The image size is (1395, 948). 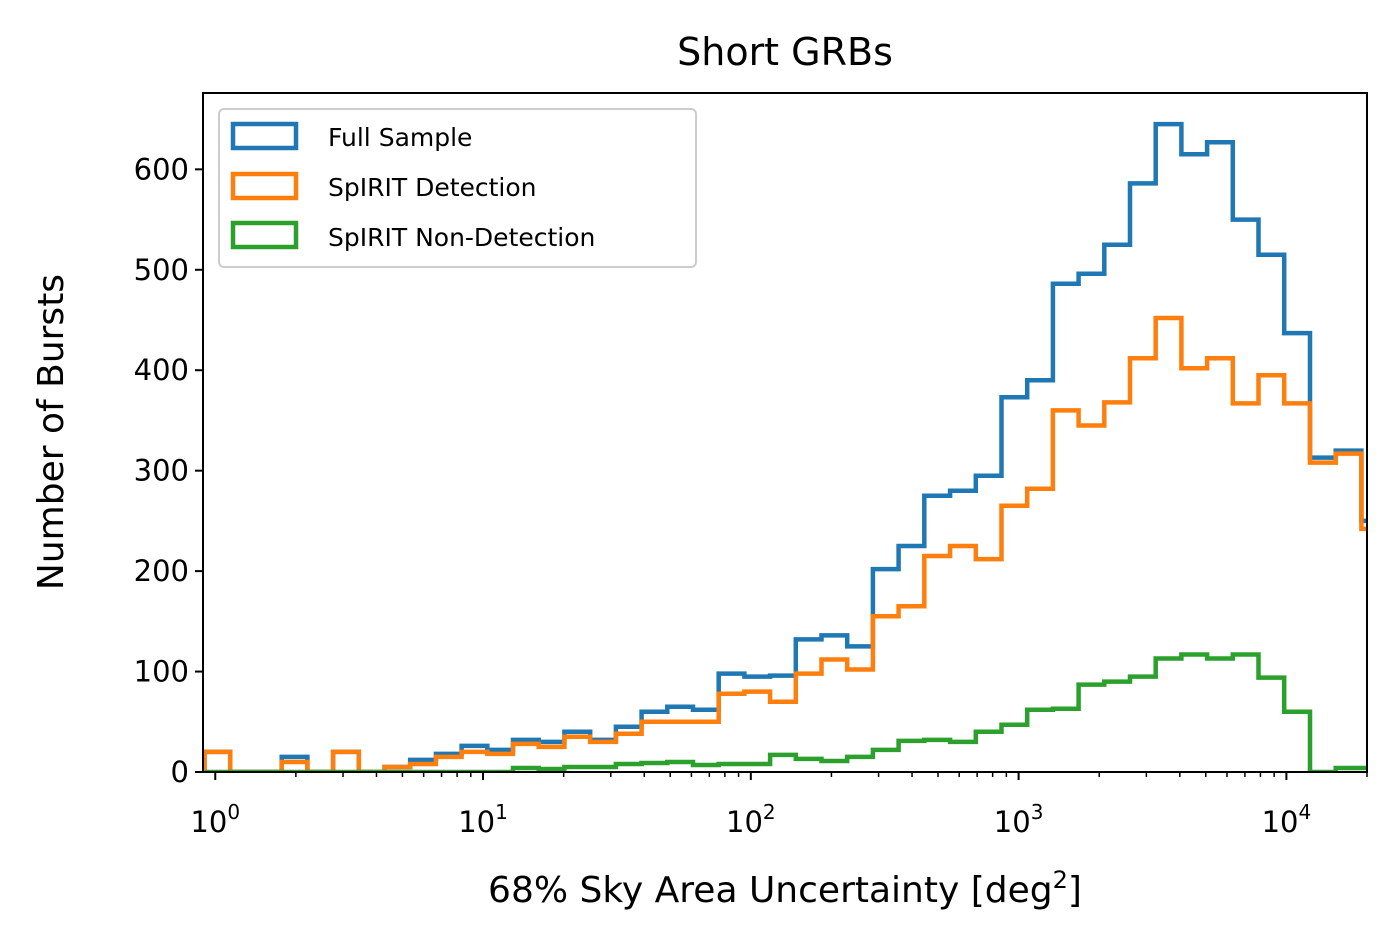 I want to click on x-tick-label: 10¹, so click(x=483, y=819).